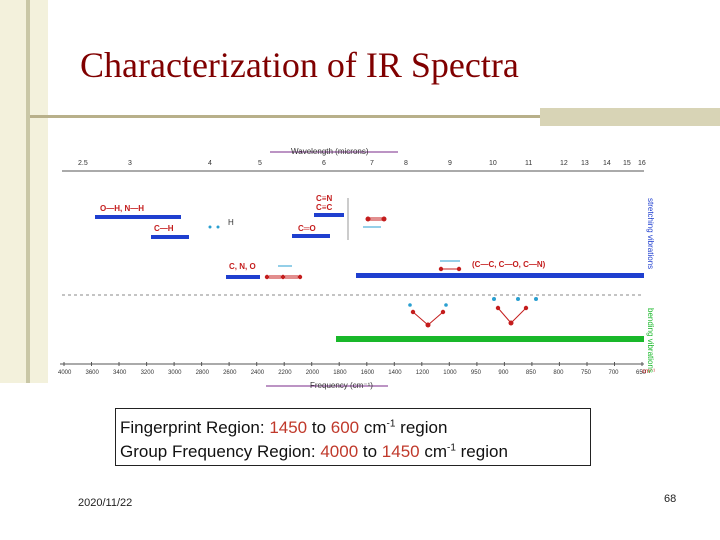 This screenshot has width=720, height=540. What do you see at coordinates (586, 373) in the screenshot?
I see `frequency-tick-label: 750` at bounding box center [586, 373].